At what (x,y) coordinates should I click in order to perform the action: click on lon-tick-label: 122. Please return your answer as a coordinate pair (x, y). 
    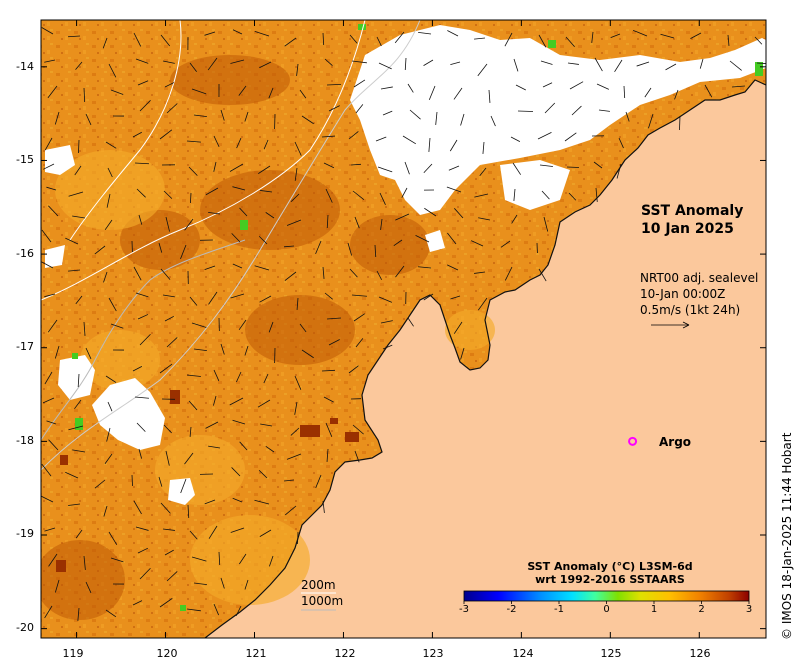
    Looking at the image, I should click on (345, 653).